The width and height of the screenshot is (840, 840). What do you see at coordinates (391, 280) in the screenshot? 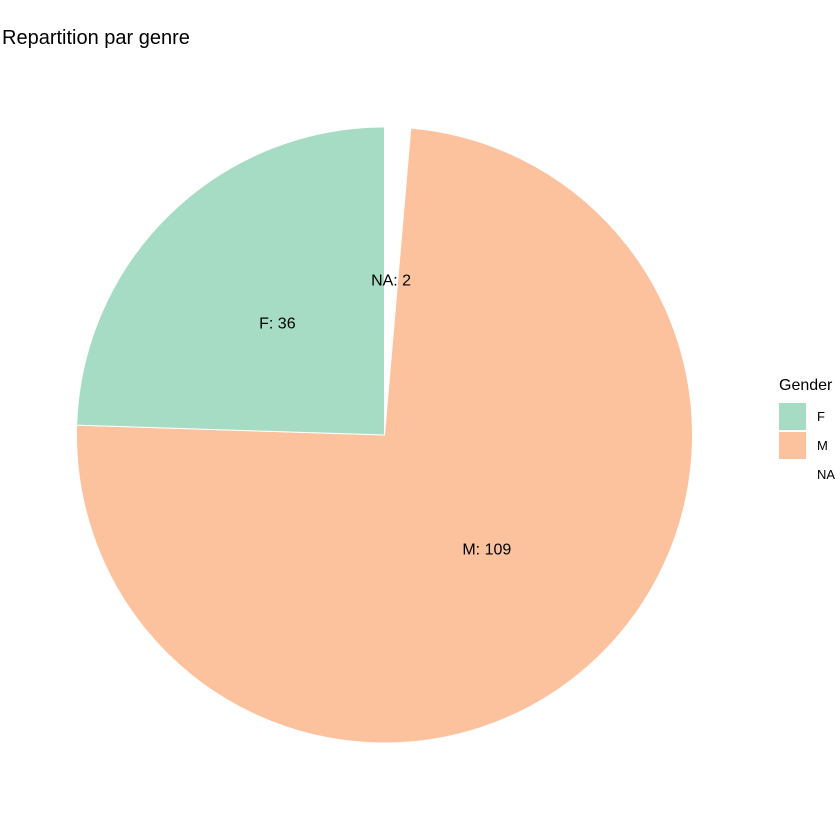
I see `pie-label-na: NA: 2` at bounding box center [391, 280].